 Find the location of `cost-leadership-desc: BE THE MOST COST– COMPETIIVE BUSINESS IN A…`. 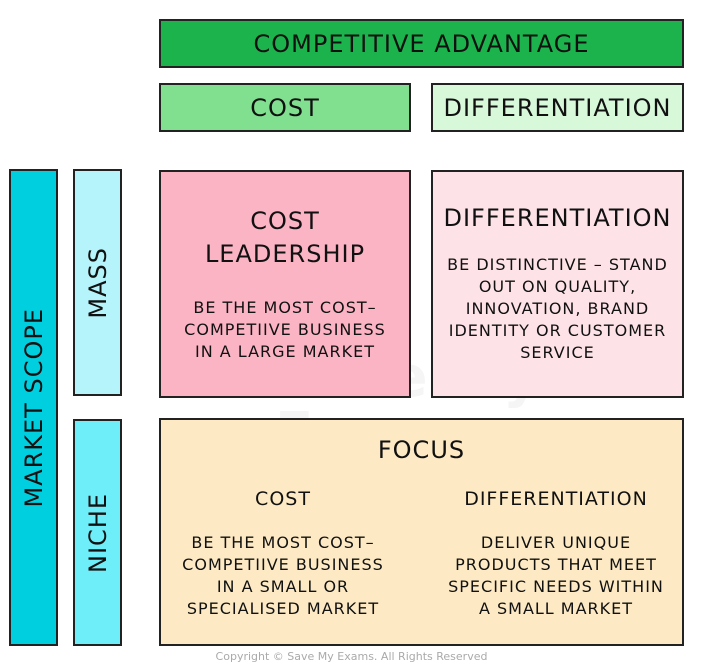

cost-leadership-desc: BE THE MOST COST– COMPETIIVE BUSINESS IN A… is located at coordinates (285, 329).